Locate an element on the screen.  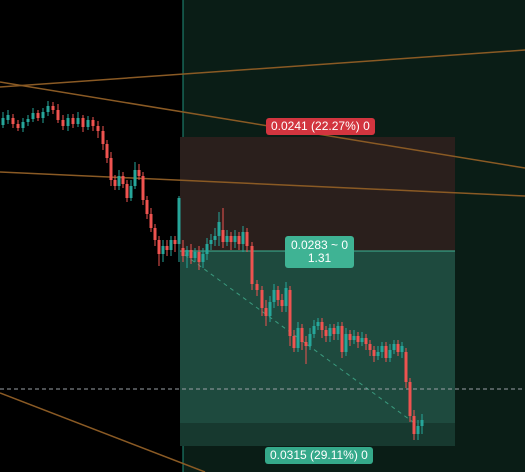
stop-loss-zone is located at coordinates (317, 194).